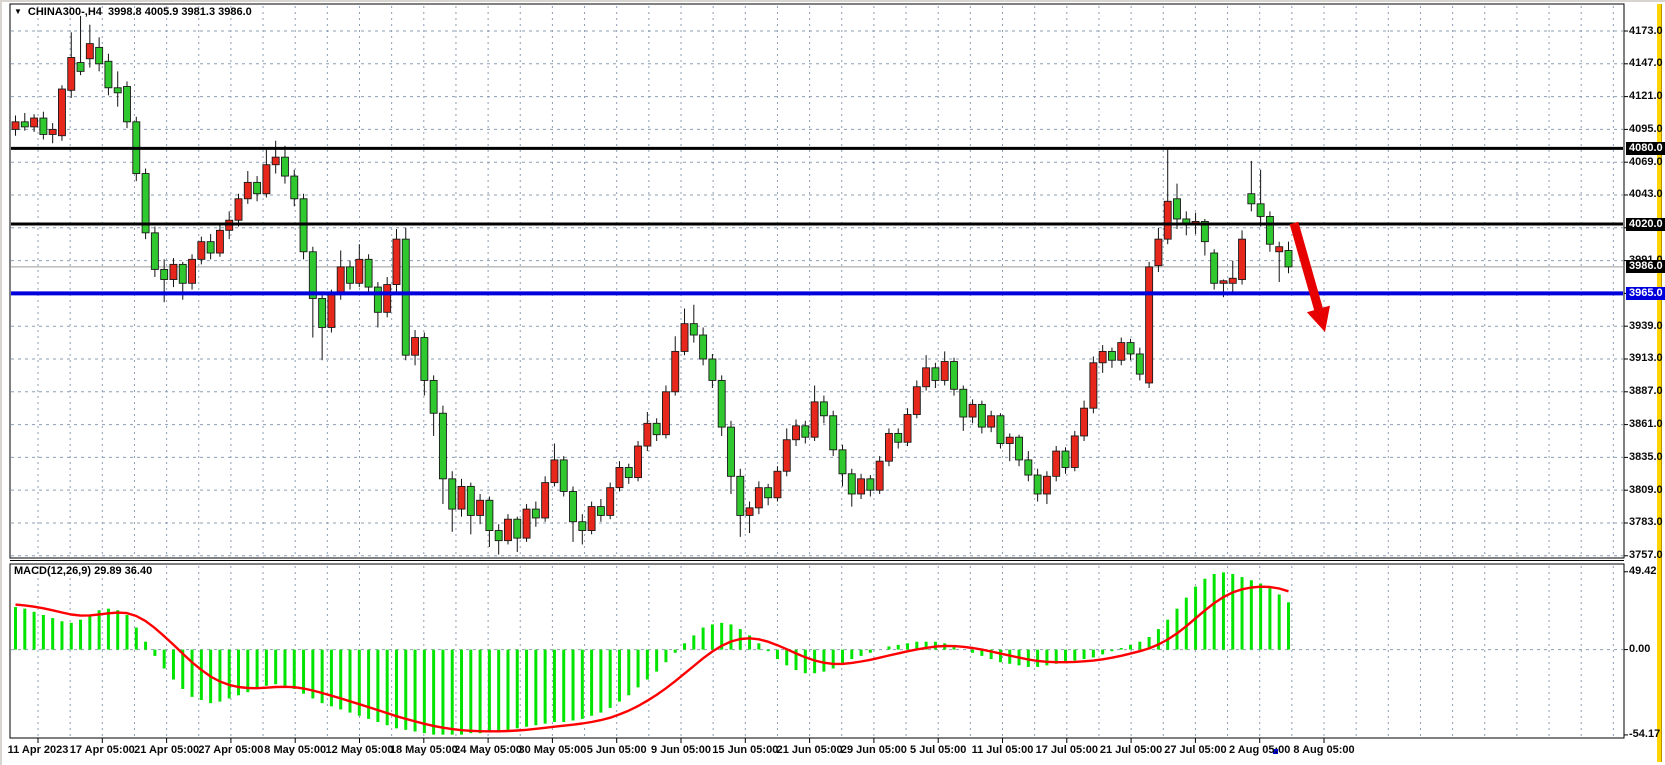 The width and height of the screenshot is (1665, 765). Describe the element at coordinates (1643, 571) in the screenshot. I see `macd-axis-label: 49.42` at that location.